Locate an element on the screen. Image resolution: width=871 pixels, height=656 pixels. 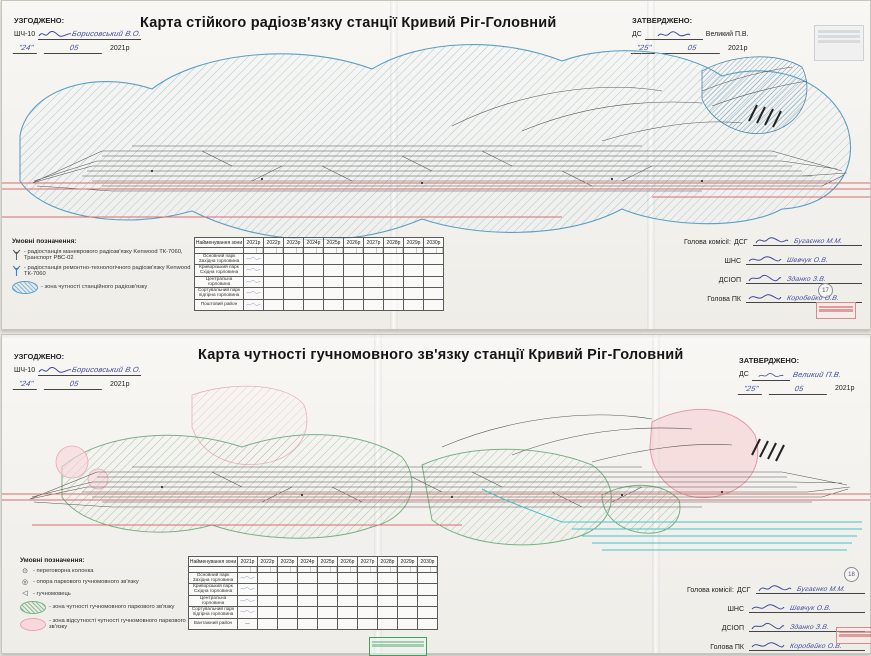
signature-mark-icon is located at coordinates (253, 258).